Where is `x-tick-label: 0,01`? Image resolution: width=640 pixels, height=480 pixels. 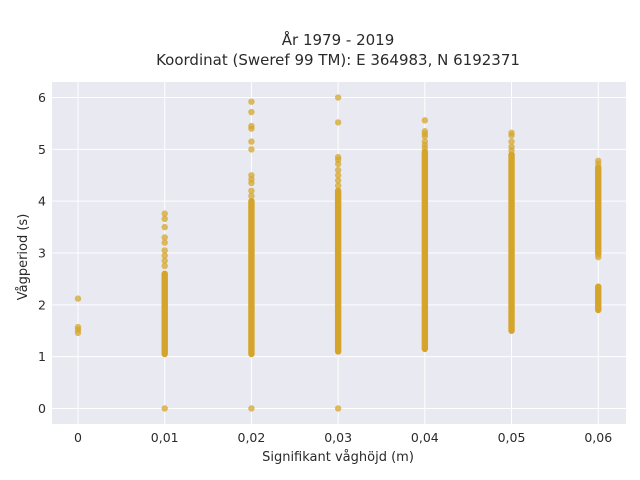 x-tick-label: 0,01 is located at coordinates (165, 437).